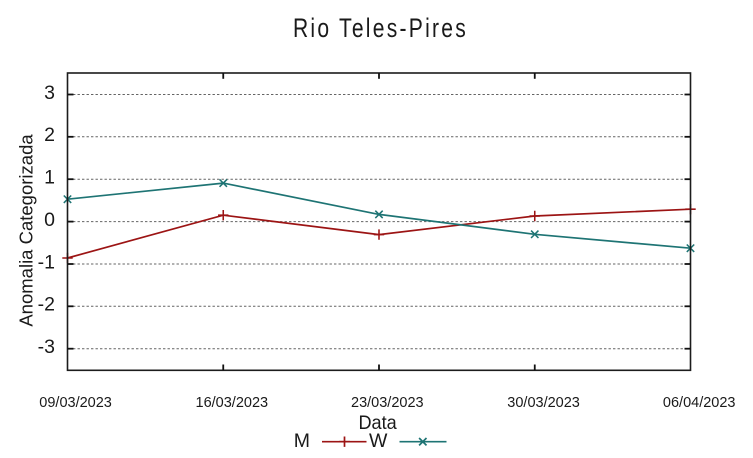 This screenshot has height=458, width=753. Describe the element at coordinates (232, 403) in the screenshot. I see `svg-text: 16/03/2023` at that location.